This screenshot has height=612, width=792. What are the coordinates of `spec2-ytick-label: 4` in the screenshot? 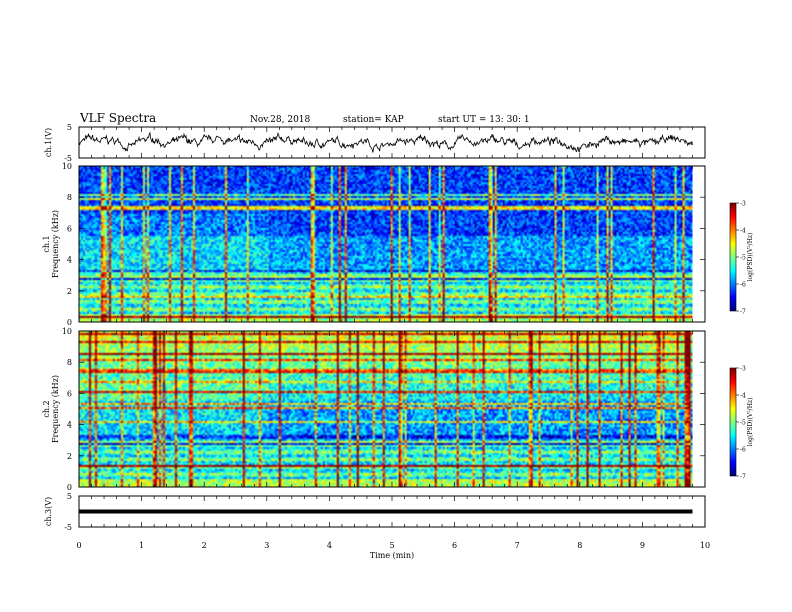 It's located at (69, 425).